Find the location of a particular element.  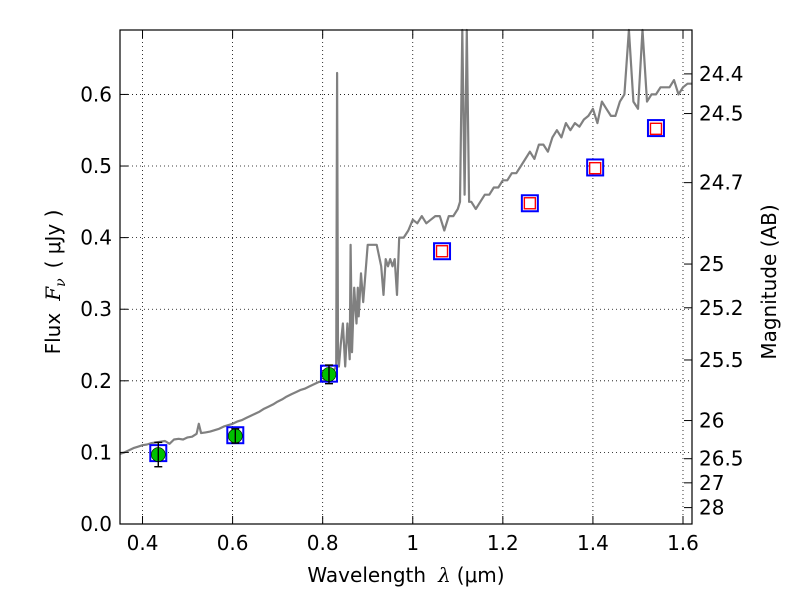

y-axis-label-unit: ( μJy ) is located at coordinates (53, 239).